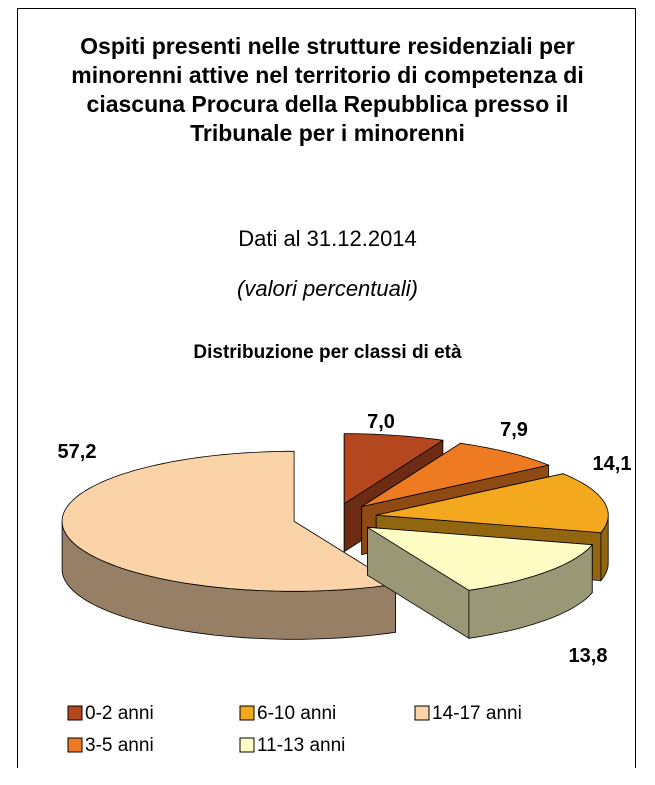 The width and height of the screenshot is (655, 785). I want to click on data-label: 13,8, so click(588, 656).